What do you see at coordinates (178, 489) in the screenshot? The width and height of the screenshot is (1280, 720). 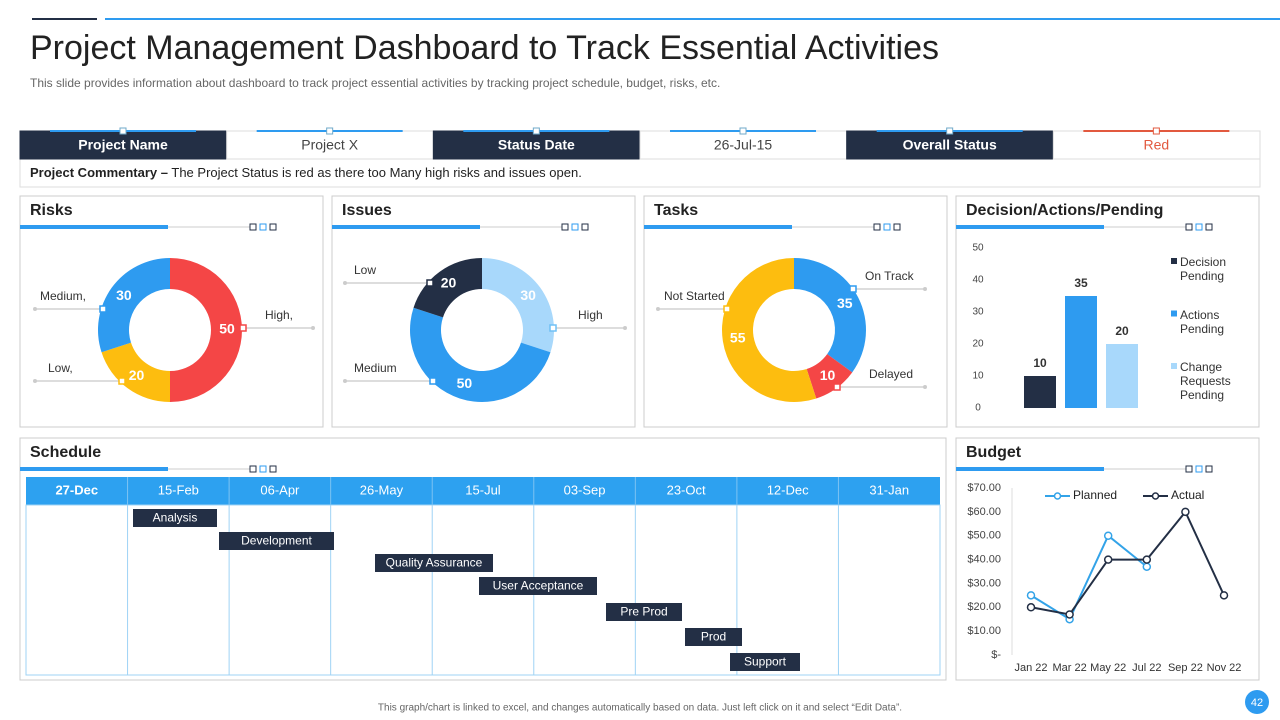 I see `date-label: 15-Feb` at bounding box center [178, 489].